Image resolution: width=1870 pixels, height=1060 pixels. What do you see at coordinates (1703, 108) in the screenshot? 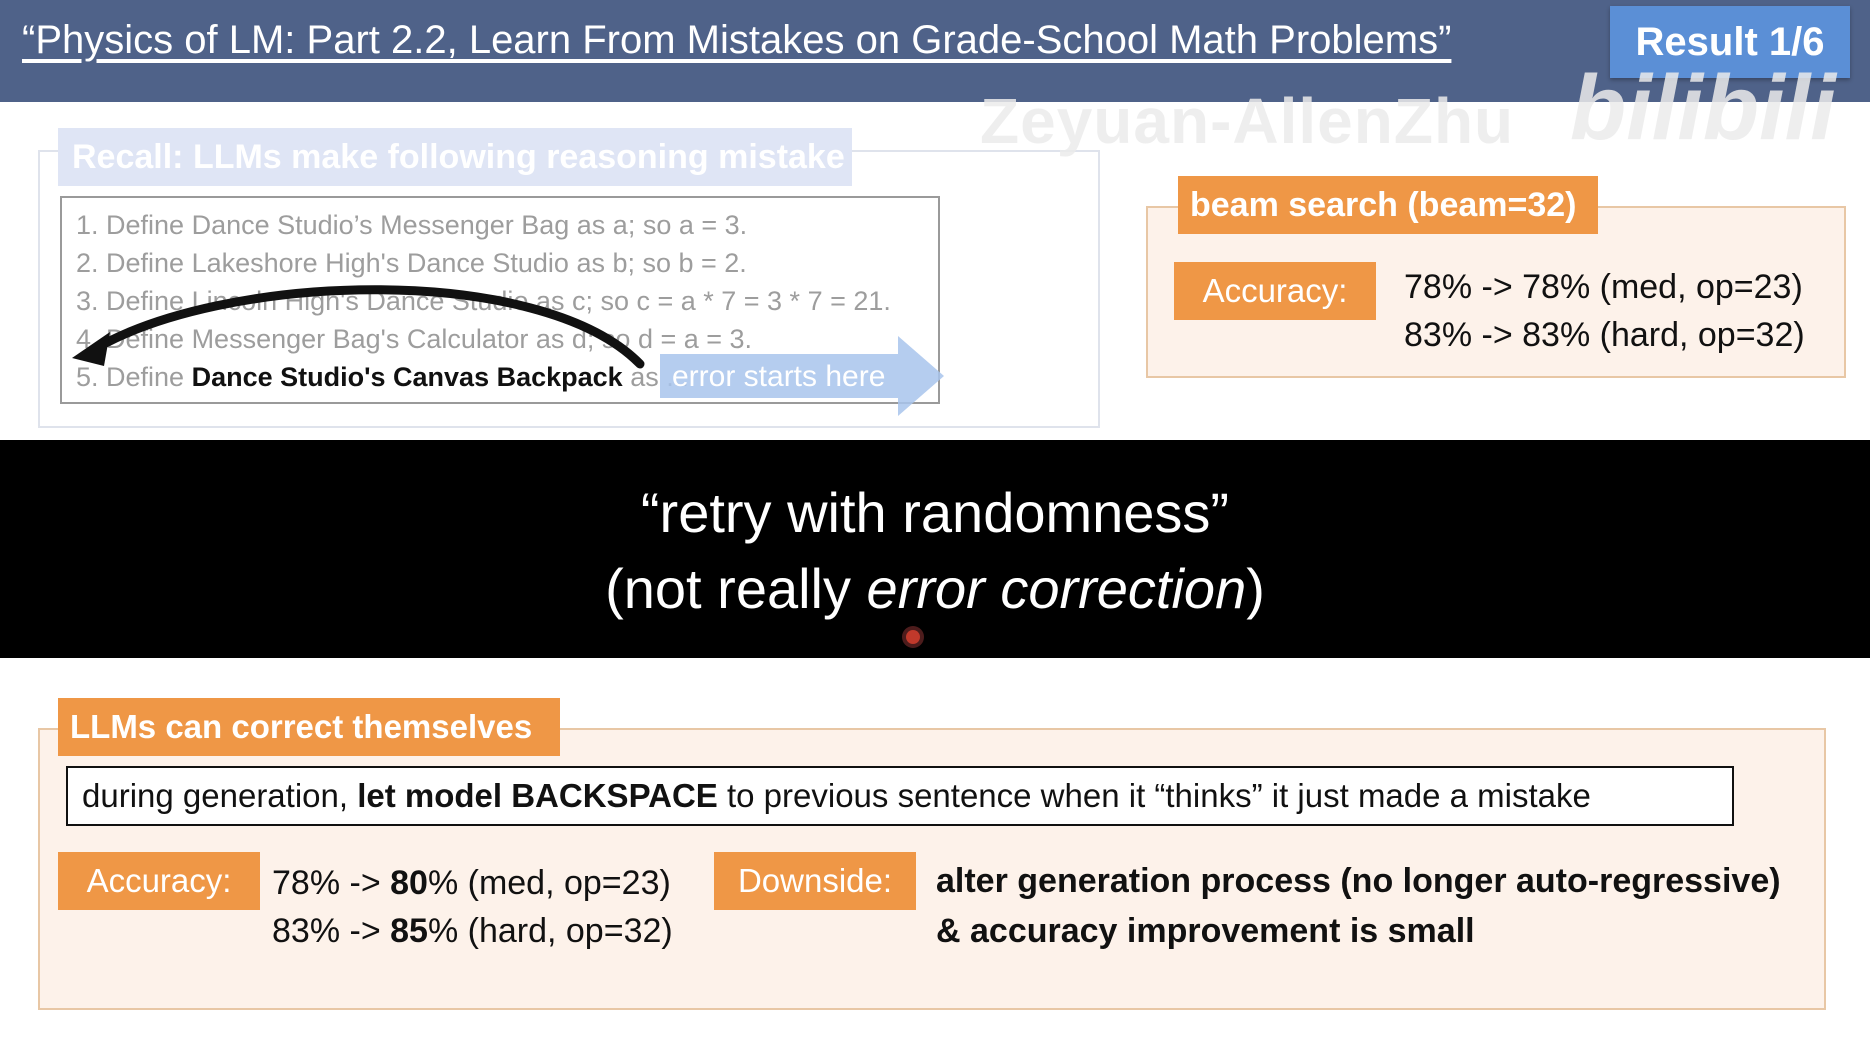
I see `bilibili-logo-icon: bilibili` at bounding box center [1703, 108].